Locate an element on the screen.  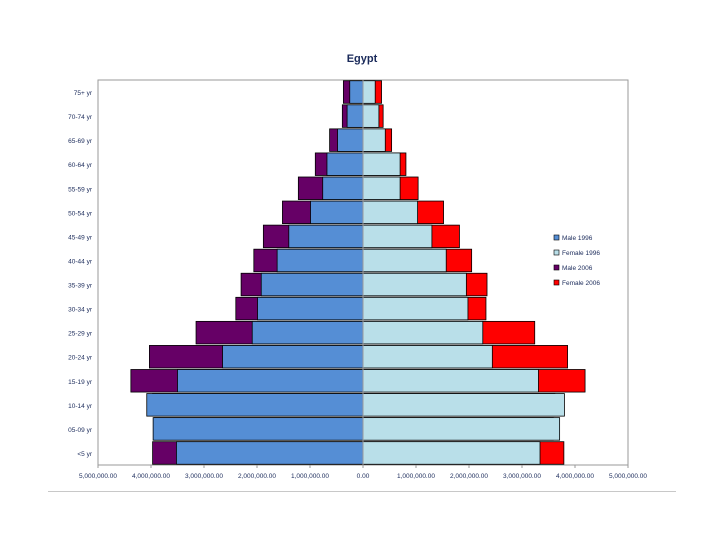
legend-label-female-1996: Female 1996 is located at coordinates (581, 253).